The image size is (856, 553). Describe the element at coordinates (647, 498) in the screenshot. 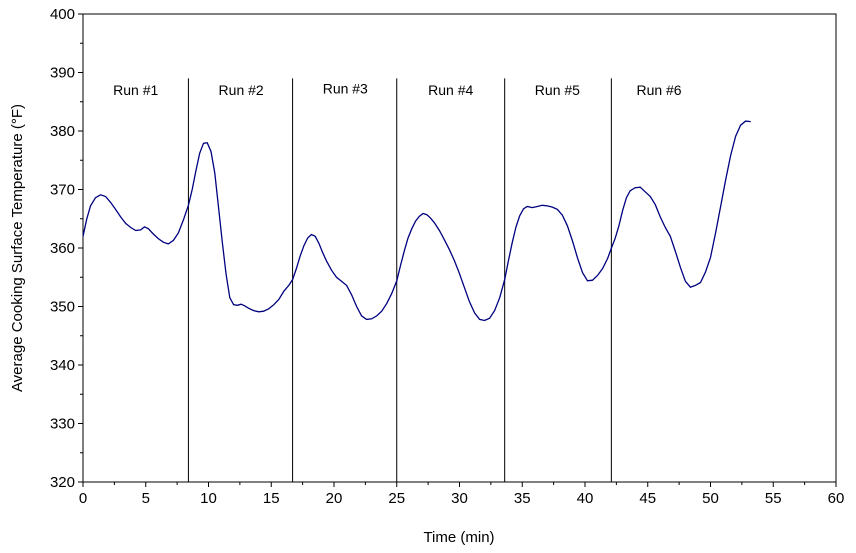

I see `x-tick-label: 45` at that location.